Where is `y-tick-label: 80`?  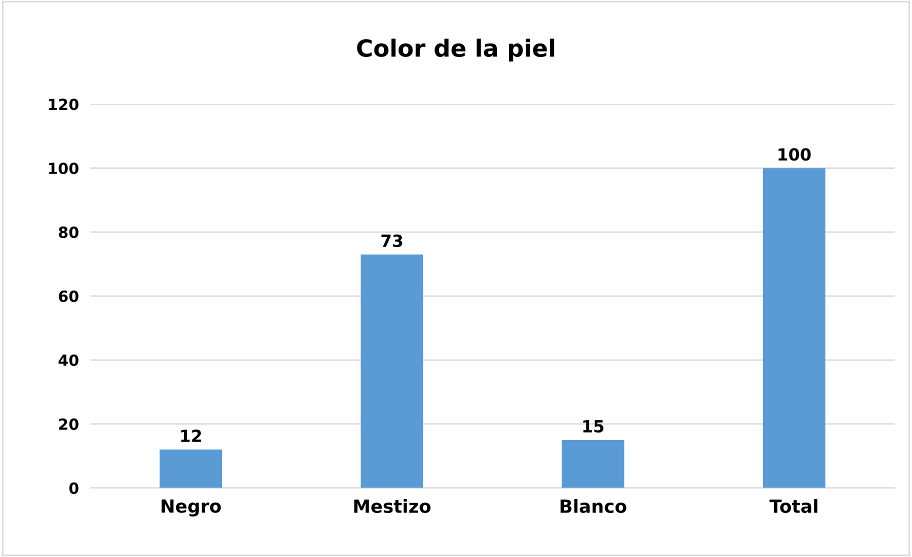
y-tick-label: 80 is located at coordinates (68, 232).